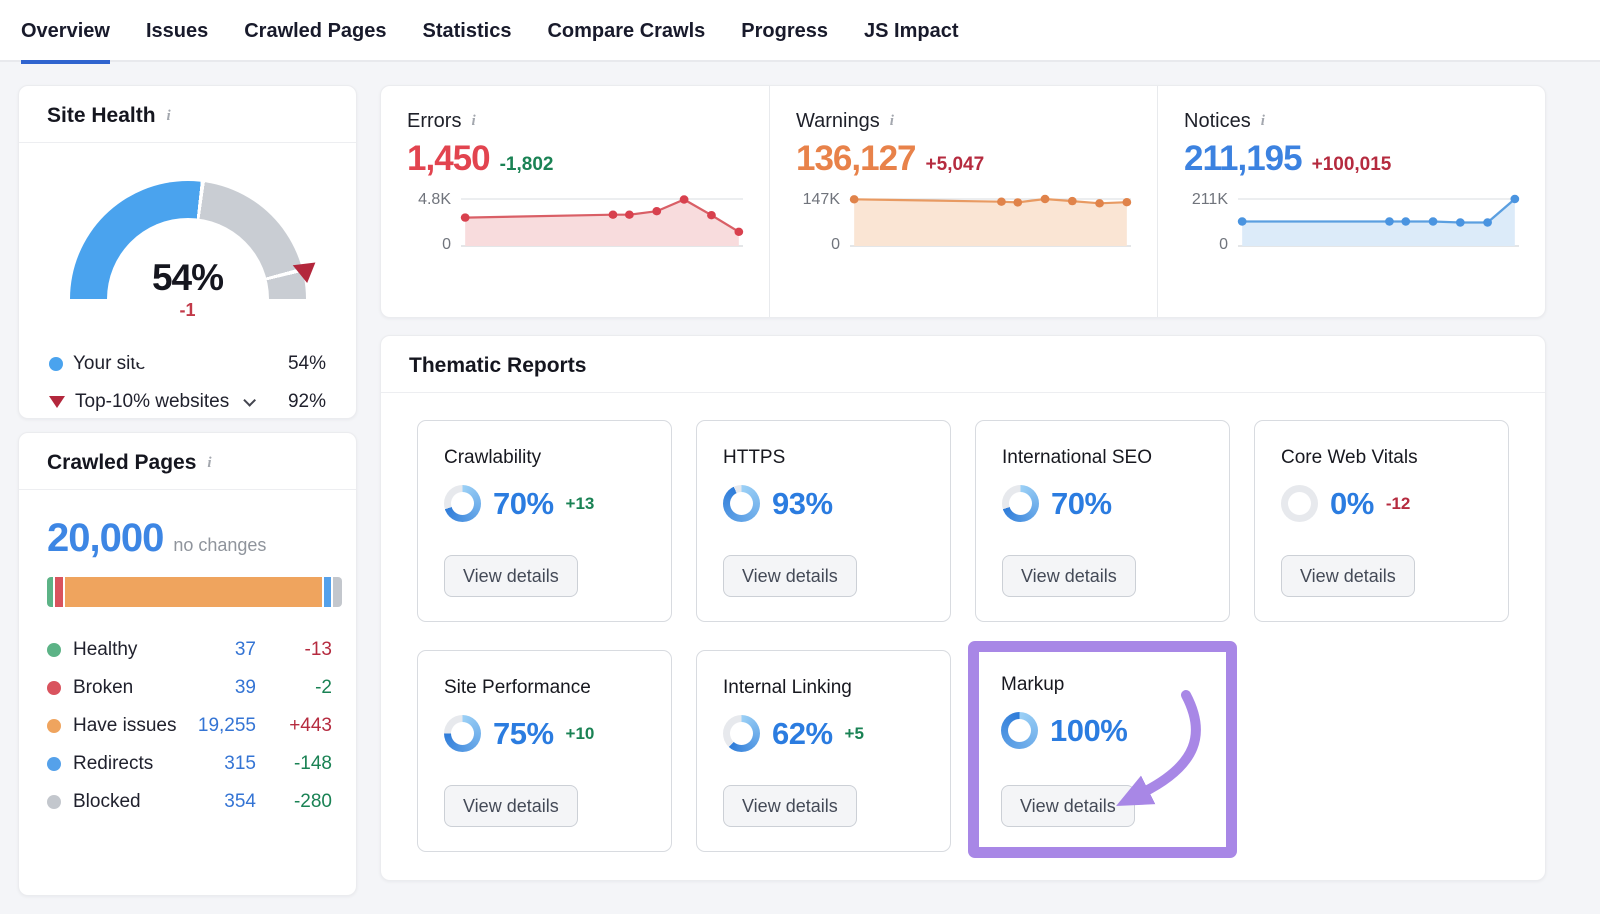 The width and height of the screenshot is (1600, 914). I want to click on report-score-row: 100%, so click(1102, 730).